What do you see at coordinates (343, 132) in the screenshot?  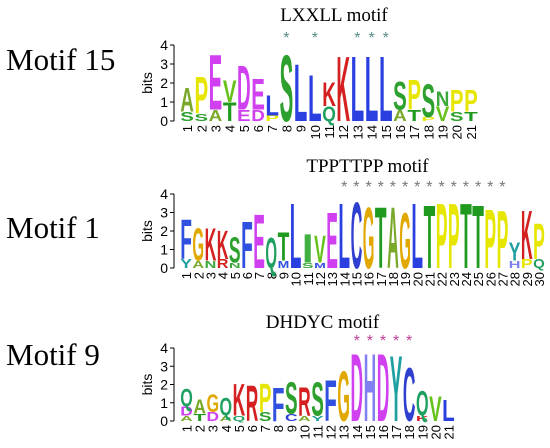 I see `x-tick-label: 12` at bounding box center [343, 132].